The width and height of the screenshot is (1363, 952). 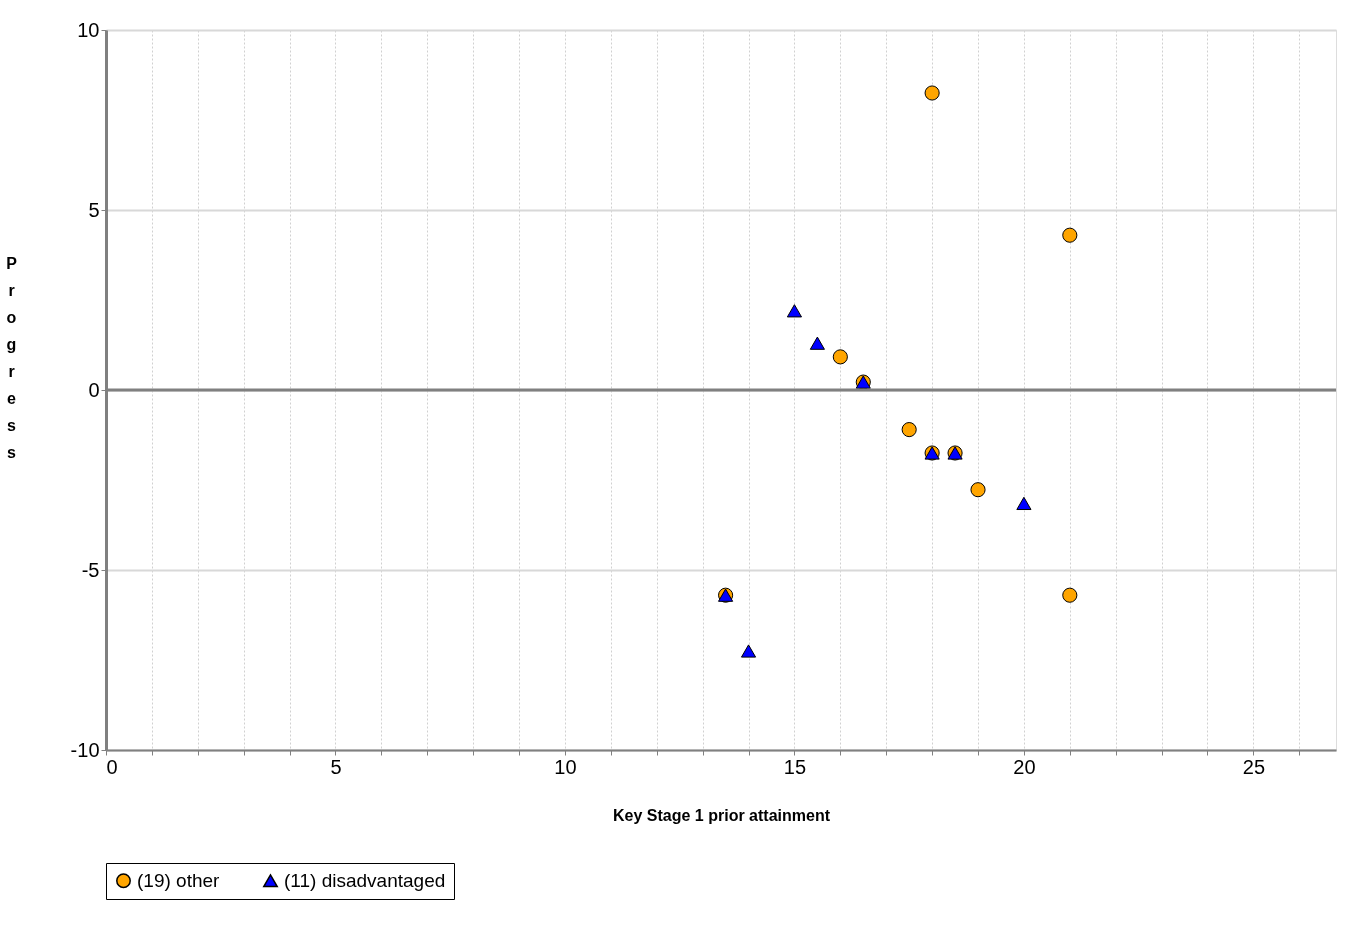 I want to click on legend-label: (11) disadvantaged, so click(x=365, y=880).